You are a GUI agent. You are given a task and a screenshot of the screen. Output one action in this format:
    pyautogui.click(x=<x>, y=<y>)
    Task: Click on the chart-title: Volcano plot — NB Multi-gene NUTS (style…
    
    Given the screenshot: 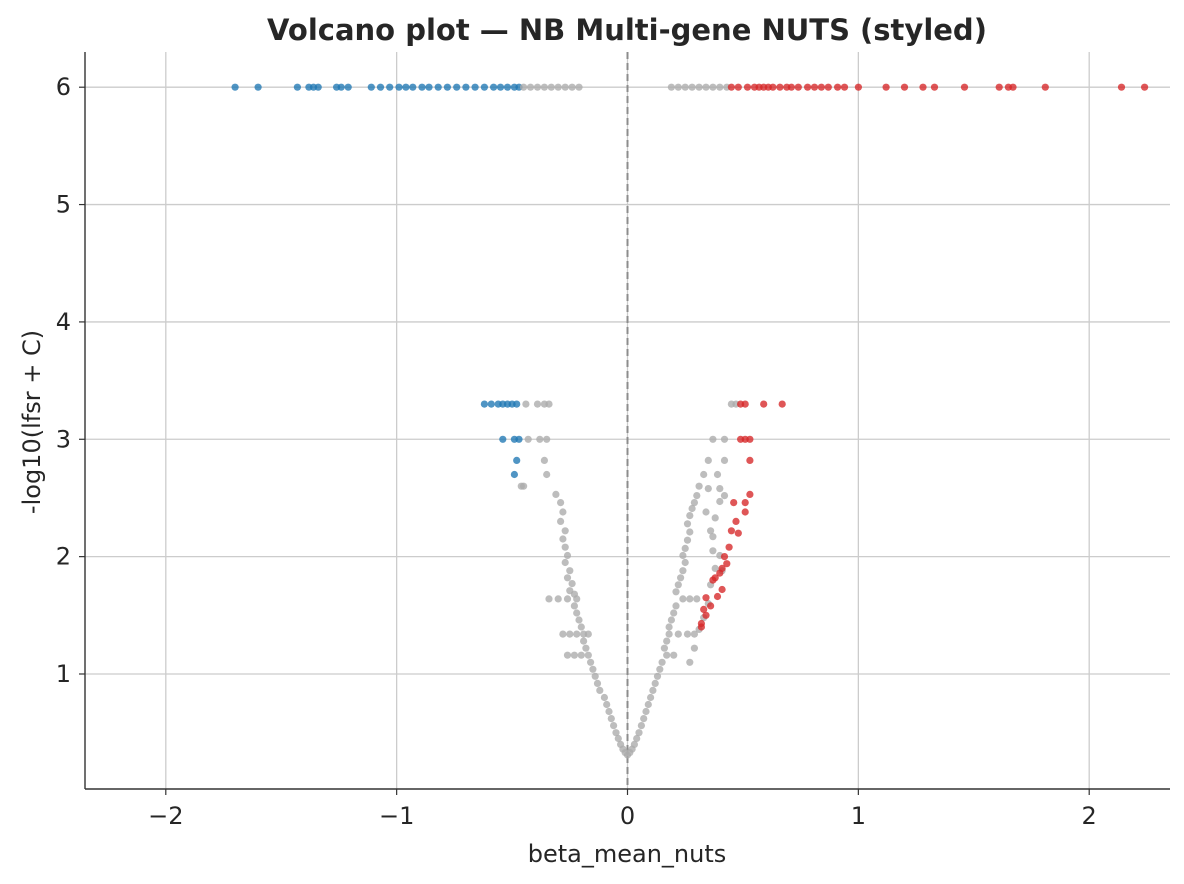 What is the action you would take?
    pyautogui.click(x=627, y=30)
    